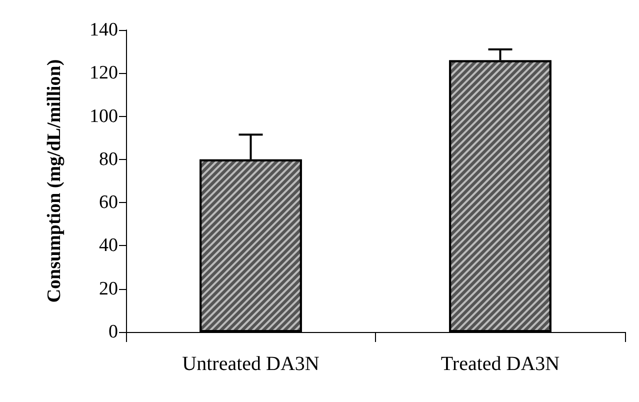 The image size is (639, 402). Describe the element at coordinates (108, 159) in the screenshot. I see `y-tick-label: 80` at that location.